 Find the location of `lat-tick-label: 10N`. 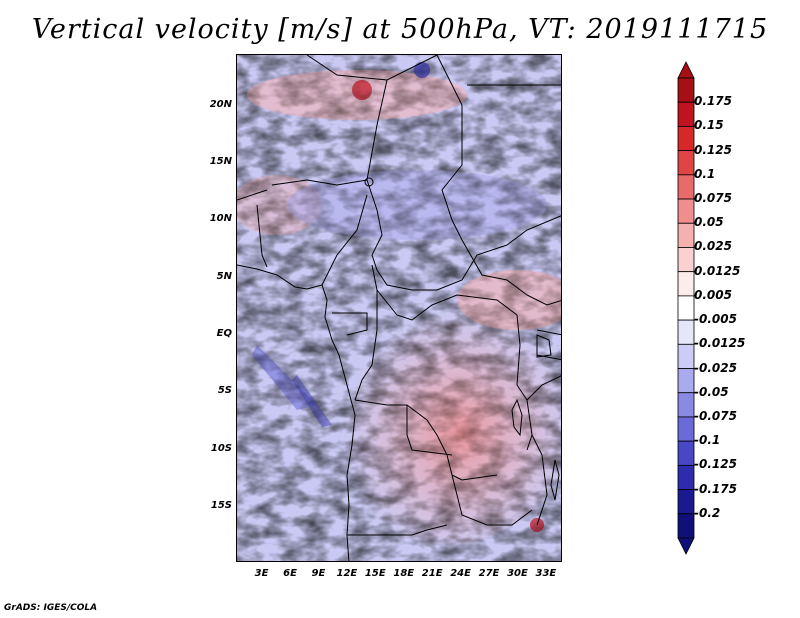

lat-tick-label: 10N is located at coordinates (220, 219).